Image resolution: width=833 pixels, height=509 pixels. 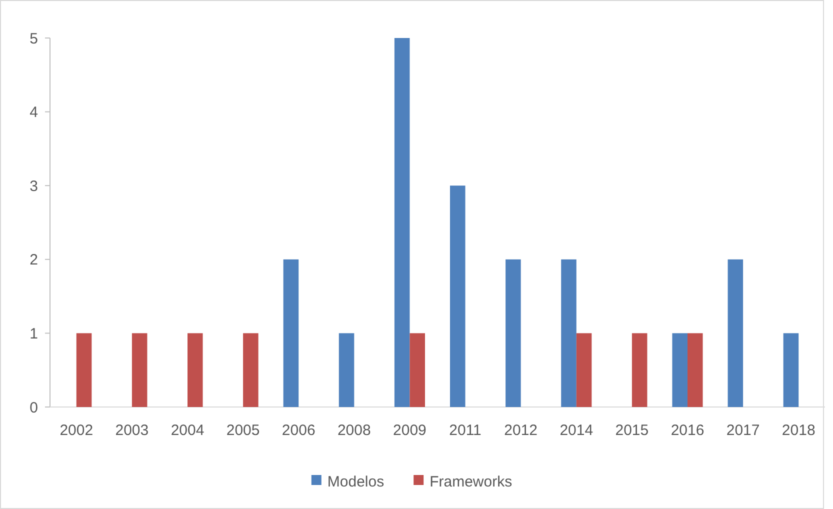 I want to click on x-tick-label: 2015, so click(x=632, y=430).